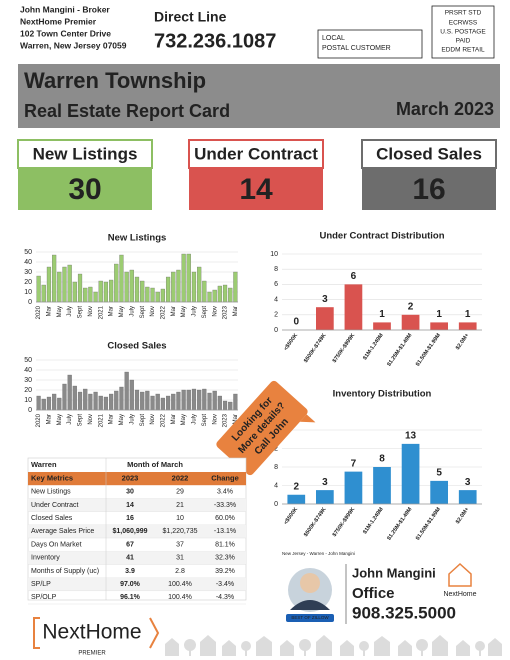  Describe the element at coordinates (65, 571) in the screenshot. I see `table-cell: Months of Supply (uc)` at that location.